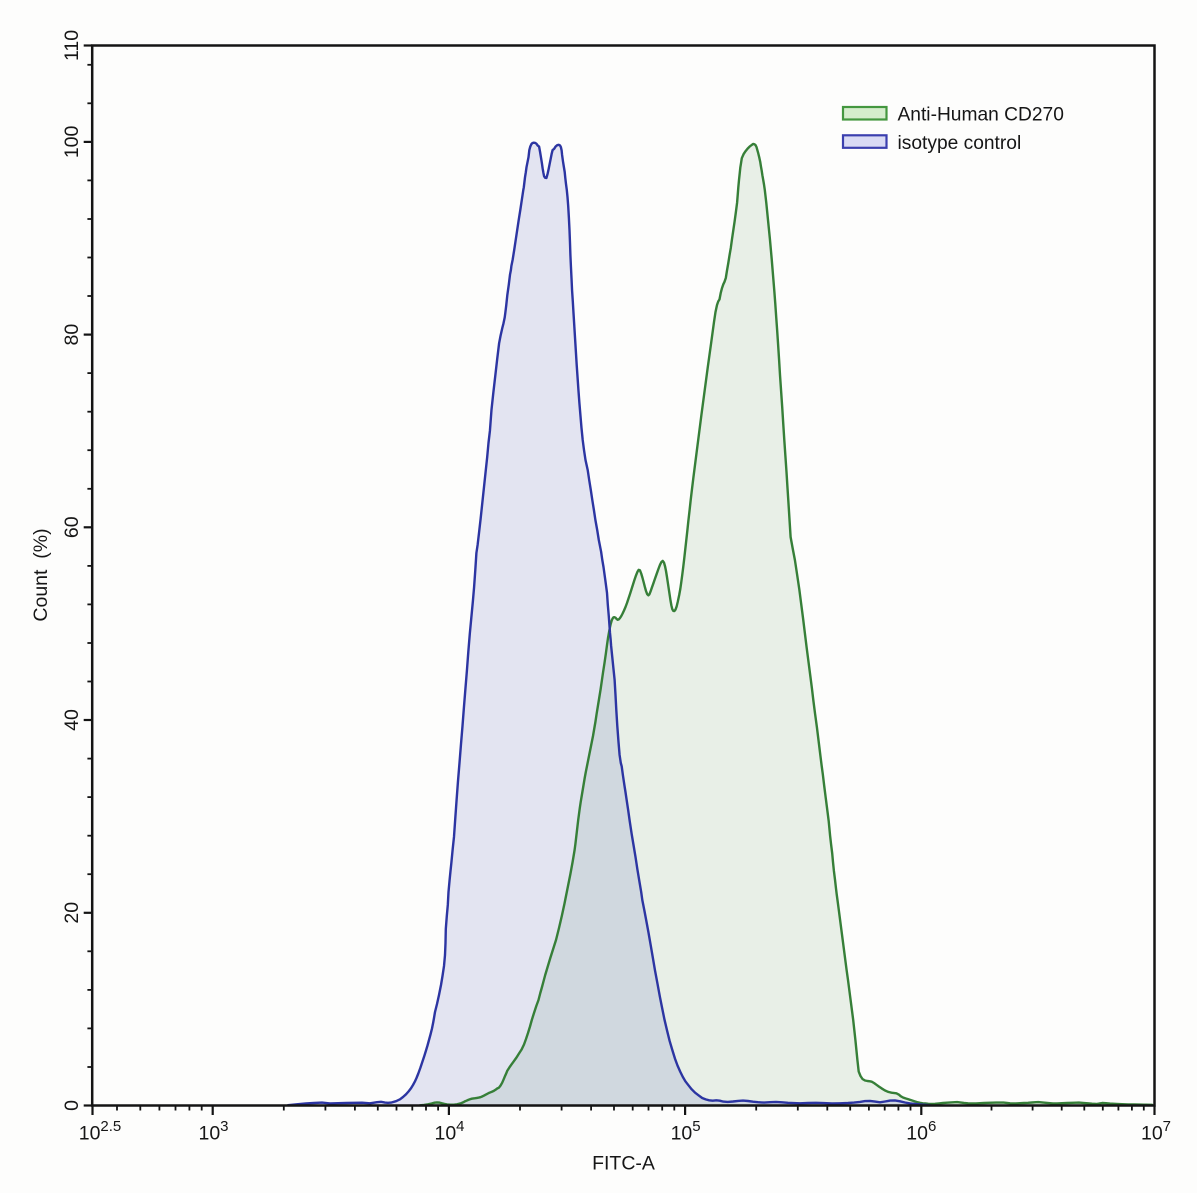 Image resolution: width=1197 pixels, height=1193 pixels. Describe the element at coordinates (960, 143) in the screenshot. I see `svg-text: isotype control` at that location.